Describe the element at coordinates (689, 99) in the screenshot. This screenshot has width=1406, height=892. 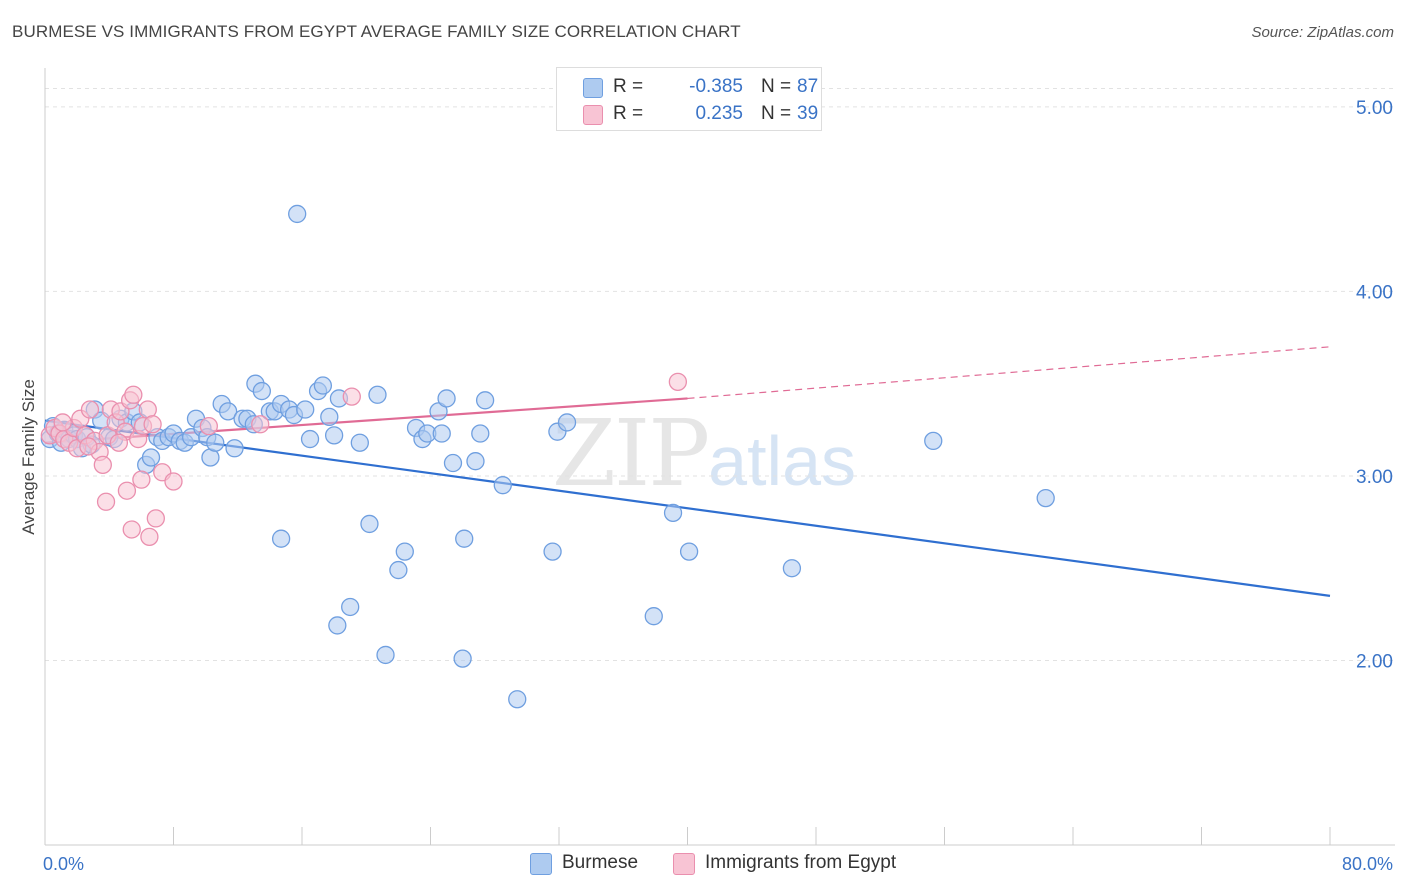
I see `legend: R = -0.385 N = 87 R = 0.235 N = 39` at that location.